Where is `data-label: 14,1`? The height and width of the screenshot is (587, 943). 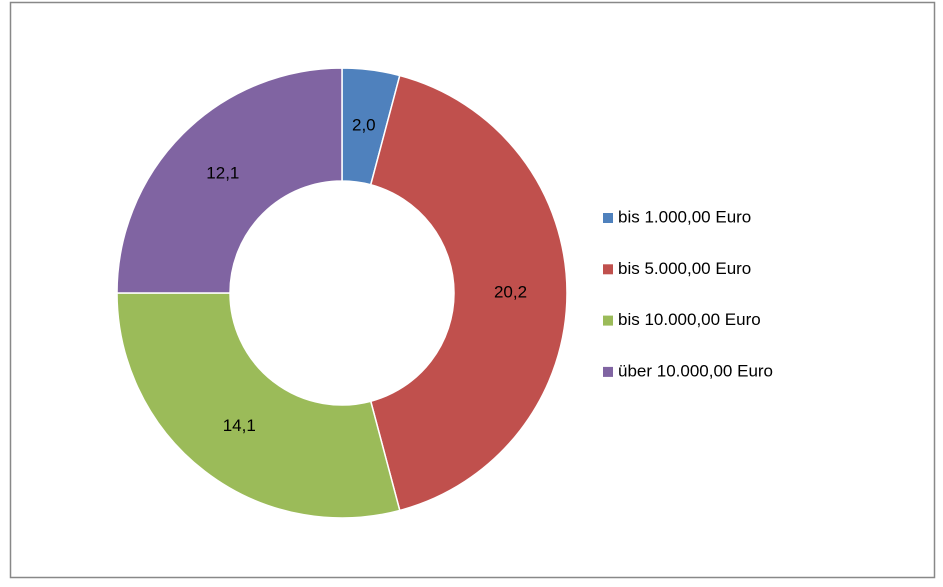 data-label: 14,1 is located at coordinates (239, 425).